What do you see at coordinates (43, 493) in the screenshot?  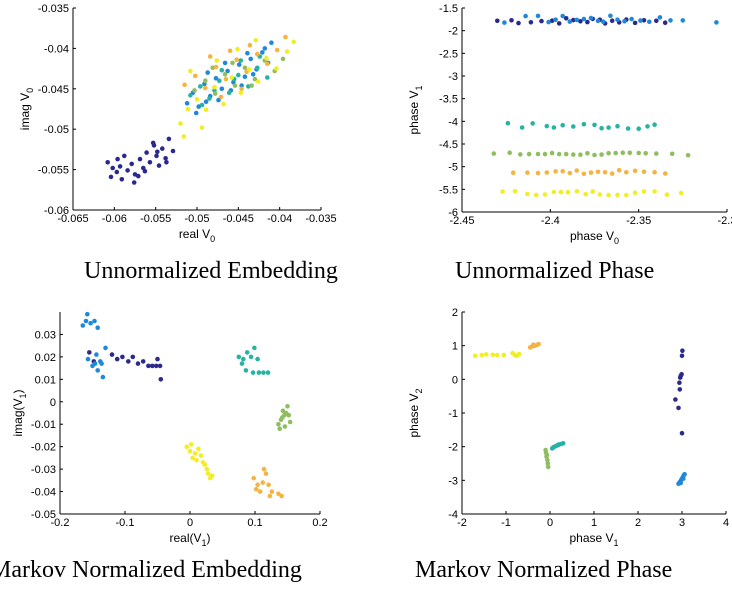 I see `y-tick-label: -0.04` at bounding box center [43, 493].